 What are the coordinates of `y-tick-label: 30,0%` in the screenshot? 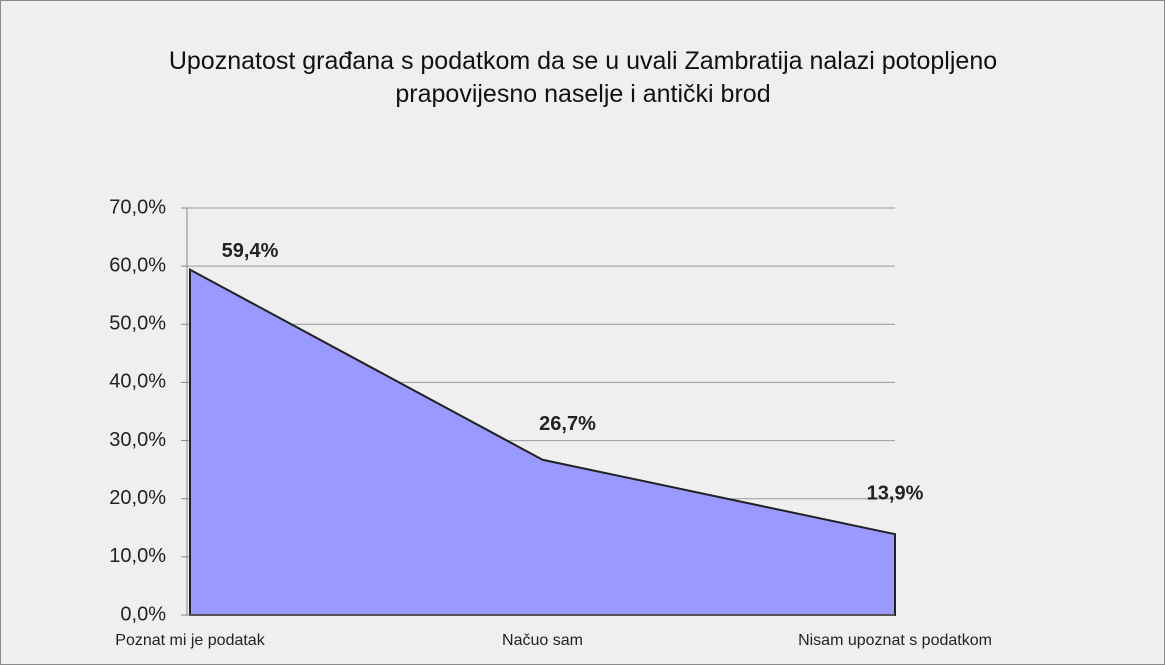 It's located at (137, 440).